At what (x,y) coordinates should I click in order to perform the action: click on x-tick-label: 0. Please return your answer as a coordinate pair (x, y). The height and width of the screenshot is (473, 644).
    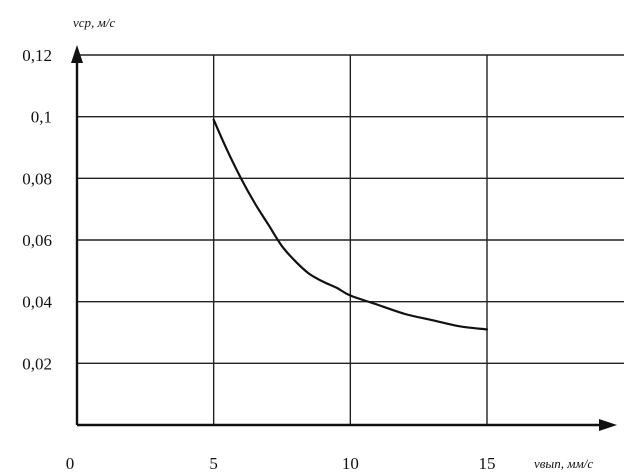
    Looking at the image, I should click on (70, 463).